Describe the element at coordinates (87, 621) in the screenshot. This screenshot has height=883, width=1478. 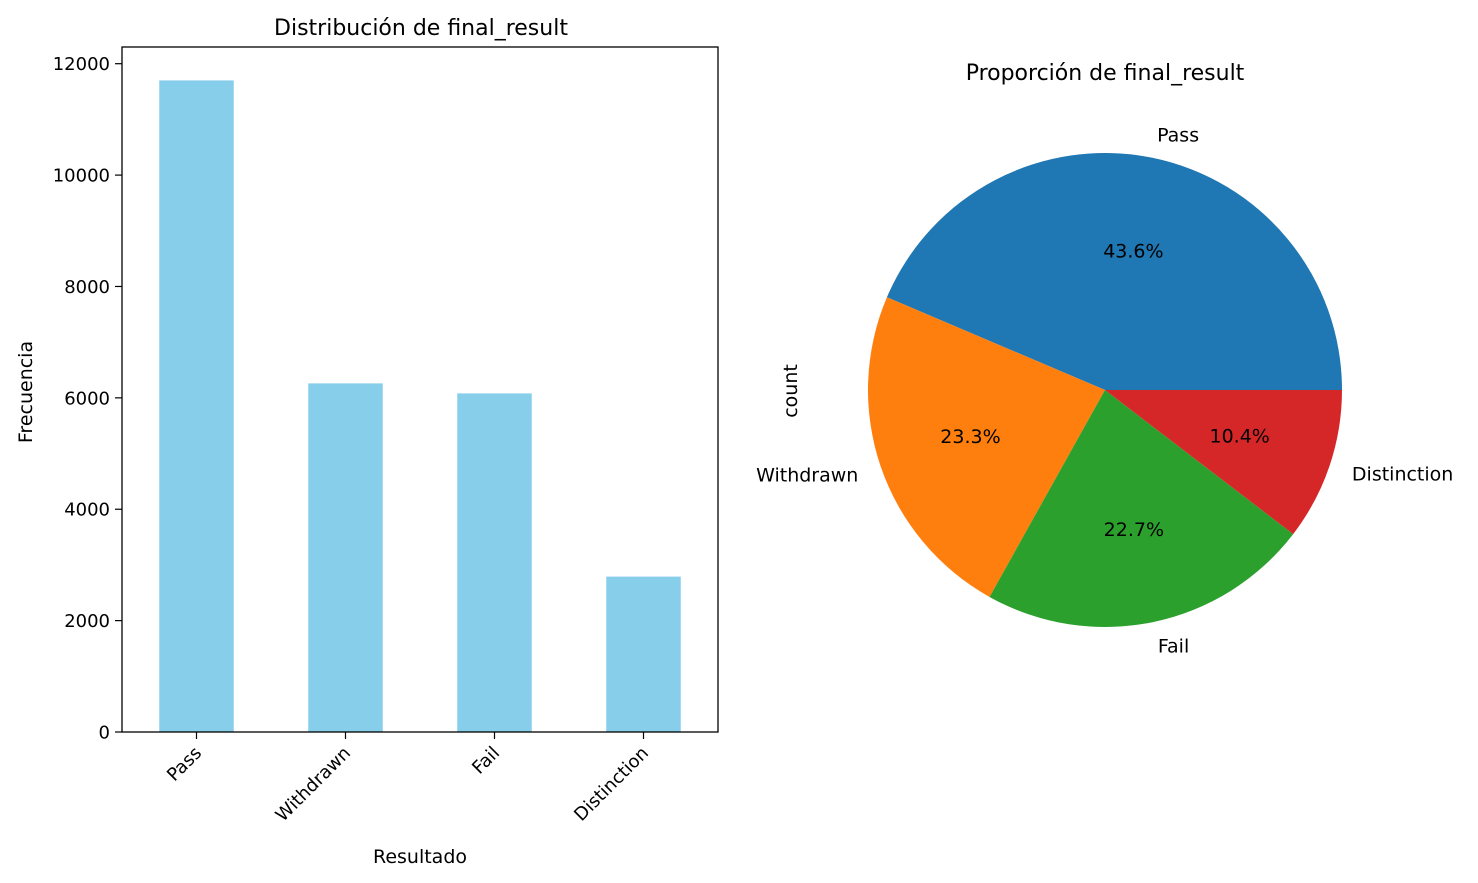
I see `y-tick-label: 2000` at that location.